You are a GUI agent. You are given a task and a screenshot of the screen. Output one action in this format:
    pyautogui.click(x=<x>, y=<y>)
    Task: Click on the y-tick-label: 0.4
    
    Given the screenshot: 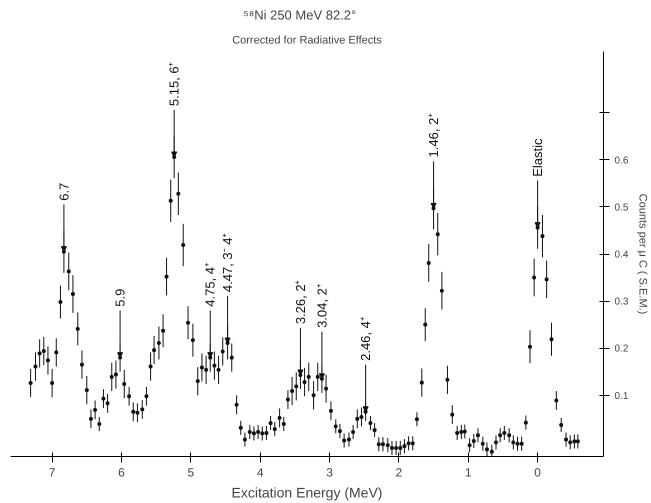 What is the action you would take?
    pyautogui.click(x=621, y=255)
    